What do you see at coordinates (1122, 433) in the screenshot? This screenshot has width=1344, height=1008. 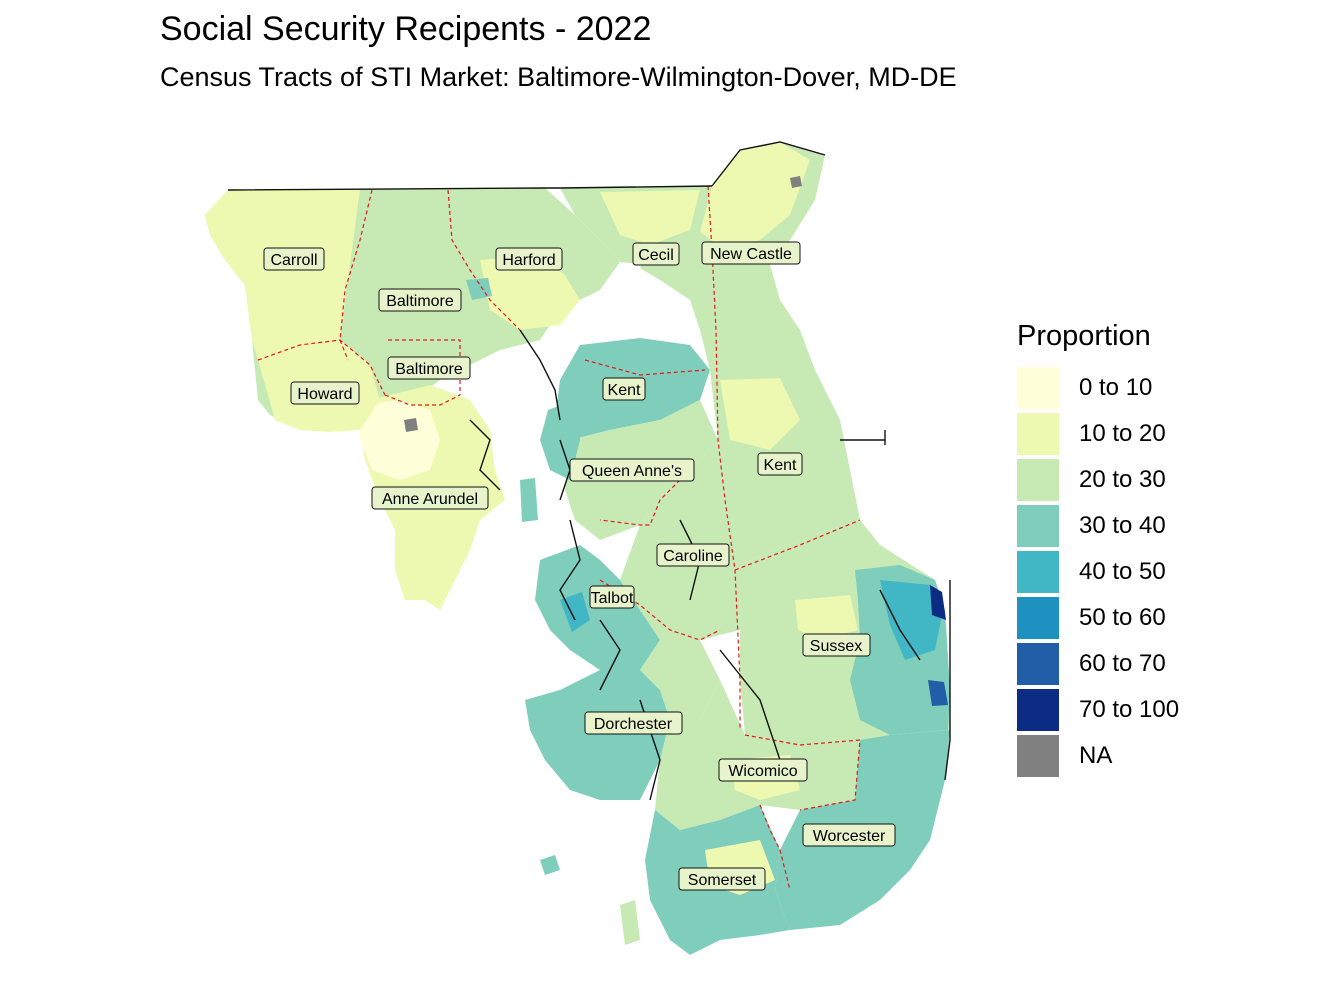 I see `legend-label: 10 to 20` at bounding box center [1122, 433].